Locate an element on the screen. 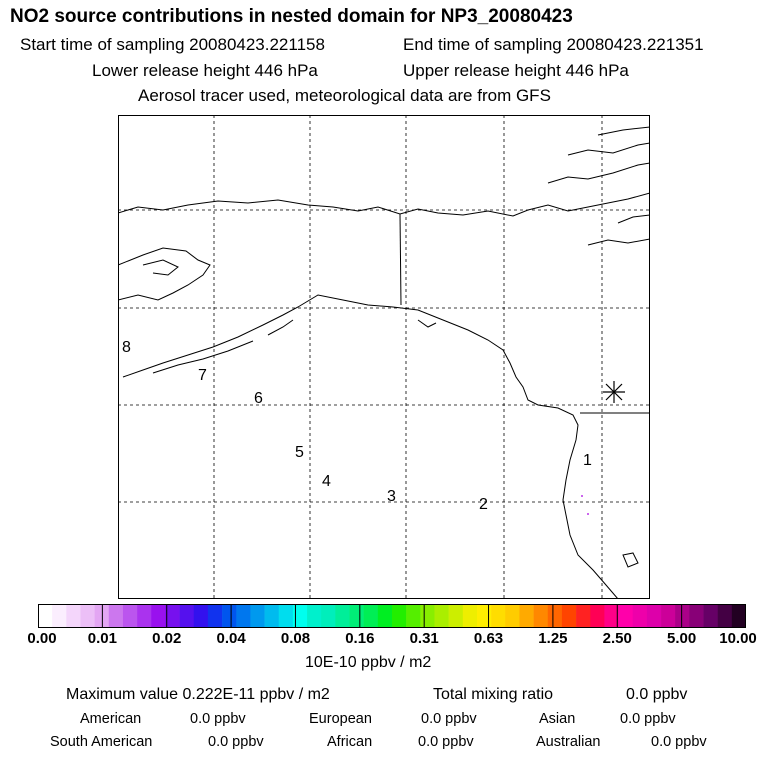 The height and width of the screenshot is (768, 768). colorbar-tick-label: 0.63 is located at coordinates (488, 638).